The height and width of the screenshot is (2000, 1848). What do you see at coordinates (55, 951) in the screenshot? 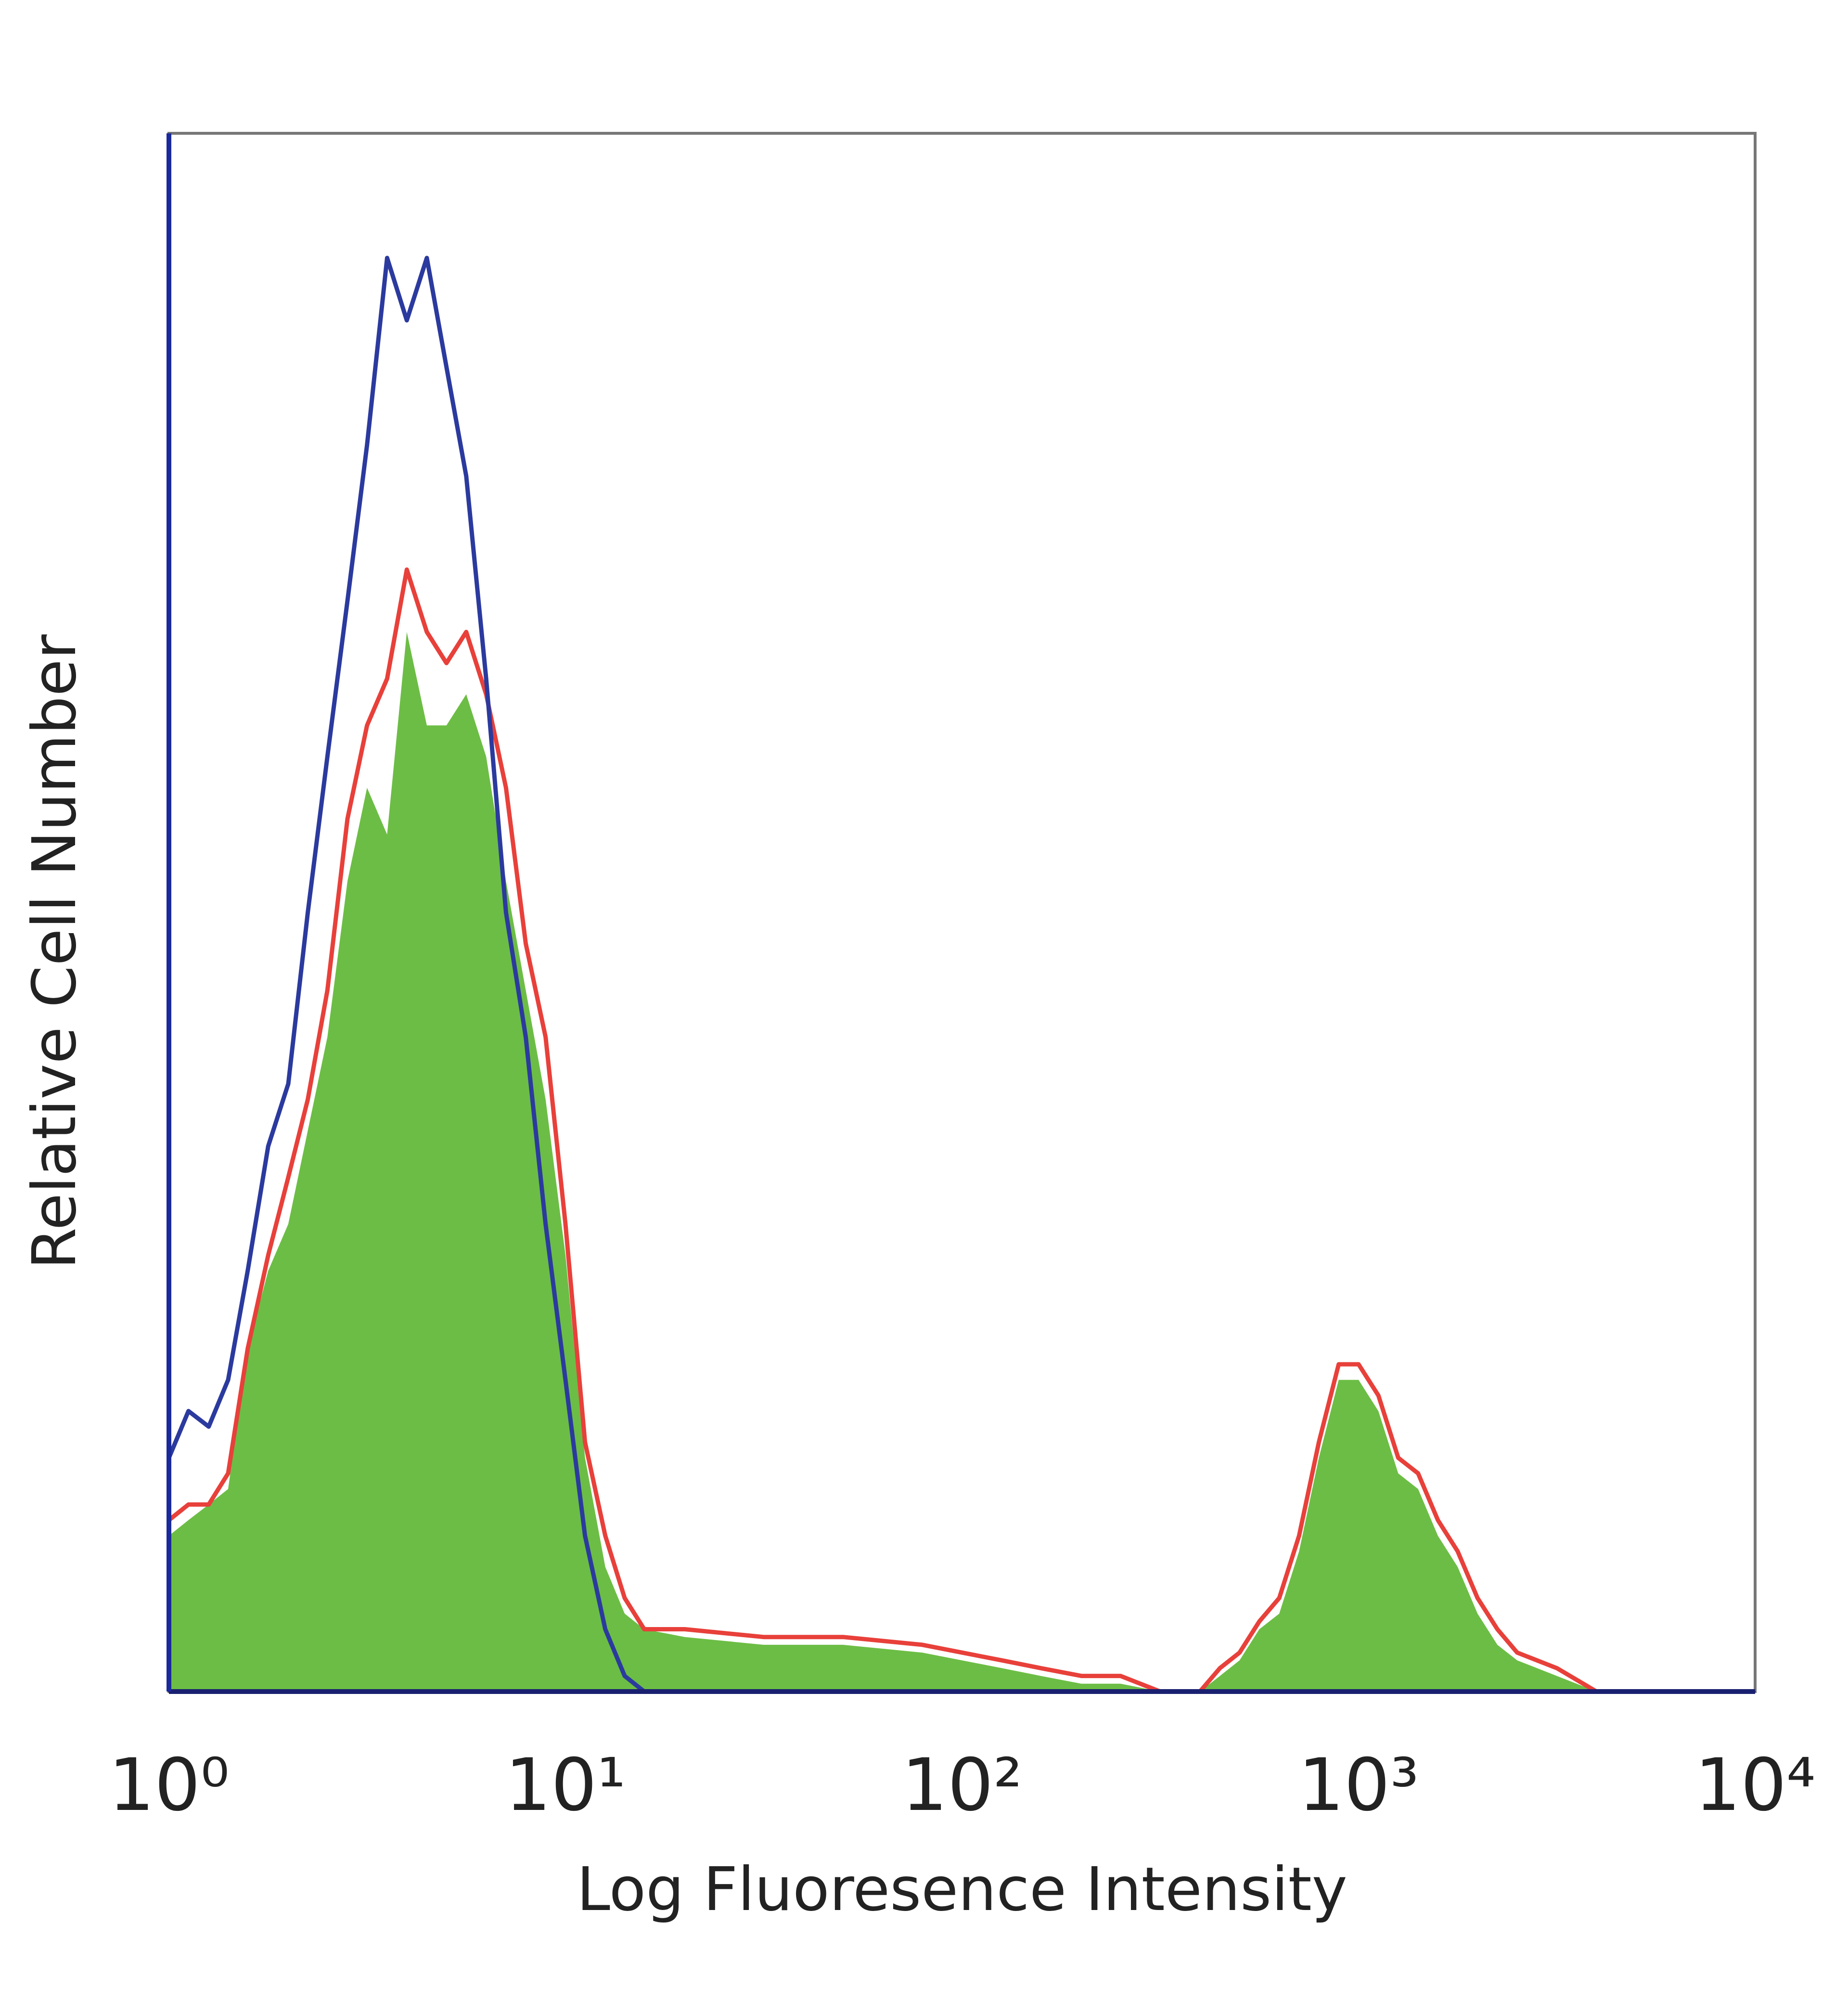
I see `y-axis-label: Relative Cell Number` at bounding box center [55, 951].